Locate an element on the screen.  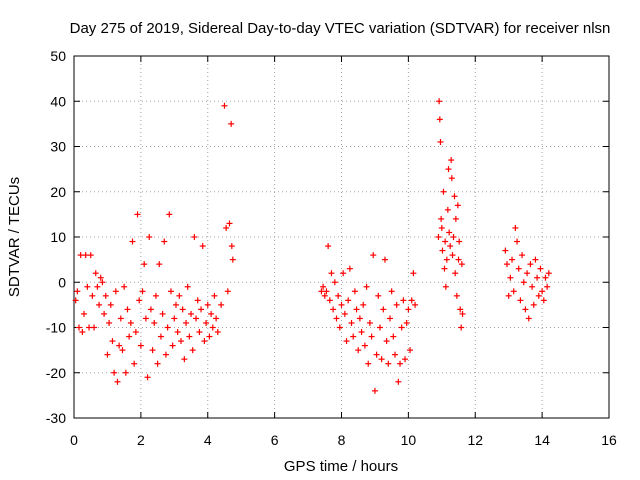
y-tick-label: -10 is located at coordinates (56, 328).